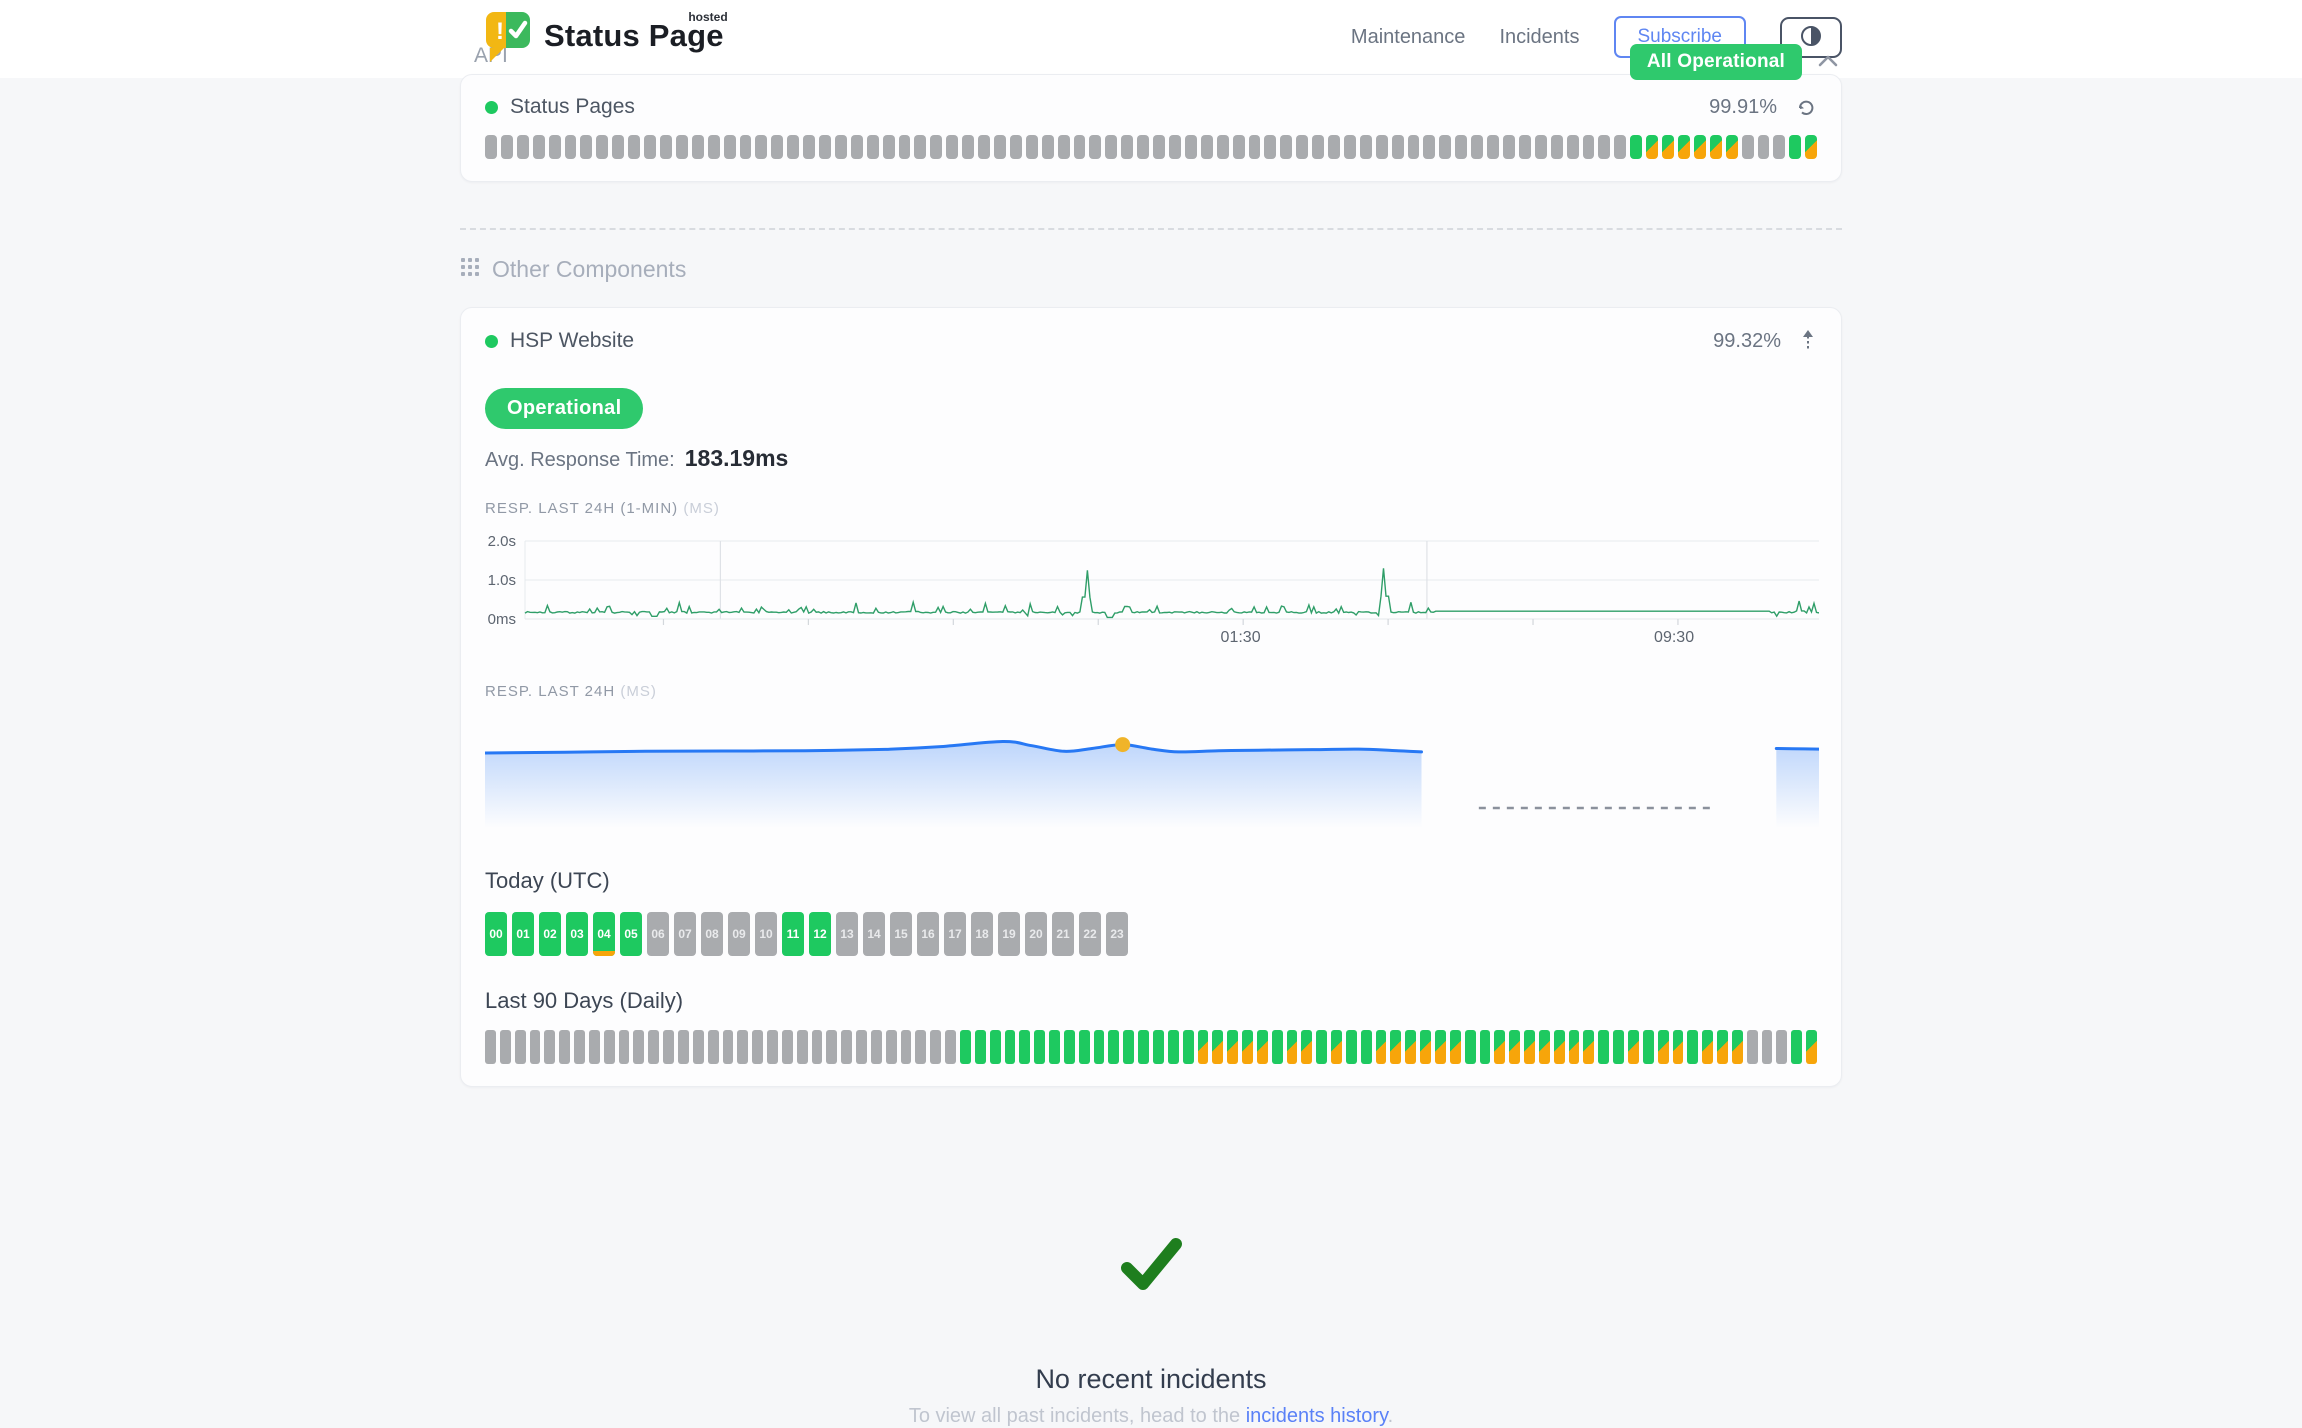  Describe the element at coordinates (1117, 934) in the screenshot. I see `hour-block-23: 23` at that location.